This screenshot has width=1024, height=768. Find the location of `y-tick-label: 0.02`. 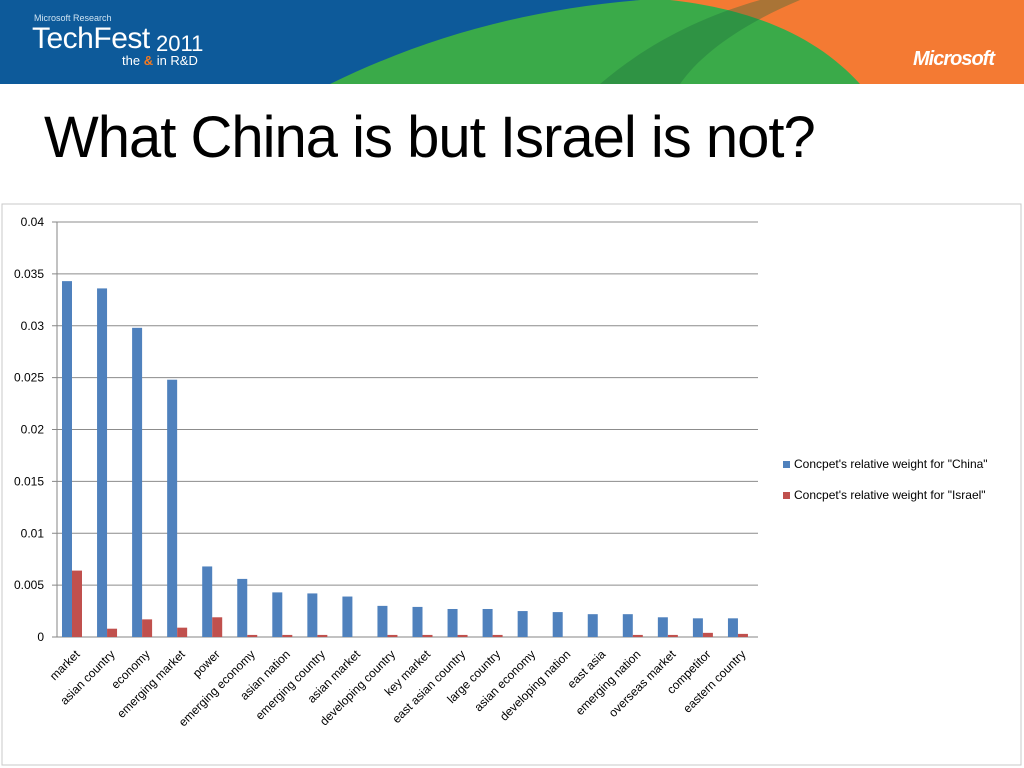

y-tick-label: 0.02 is located at coordinates (33, 430).